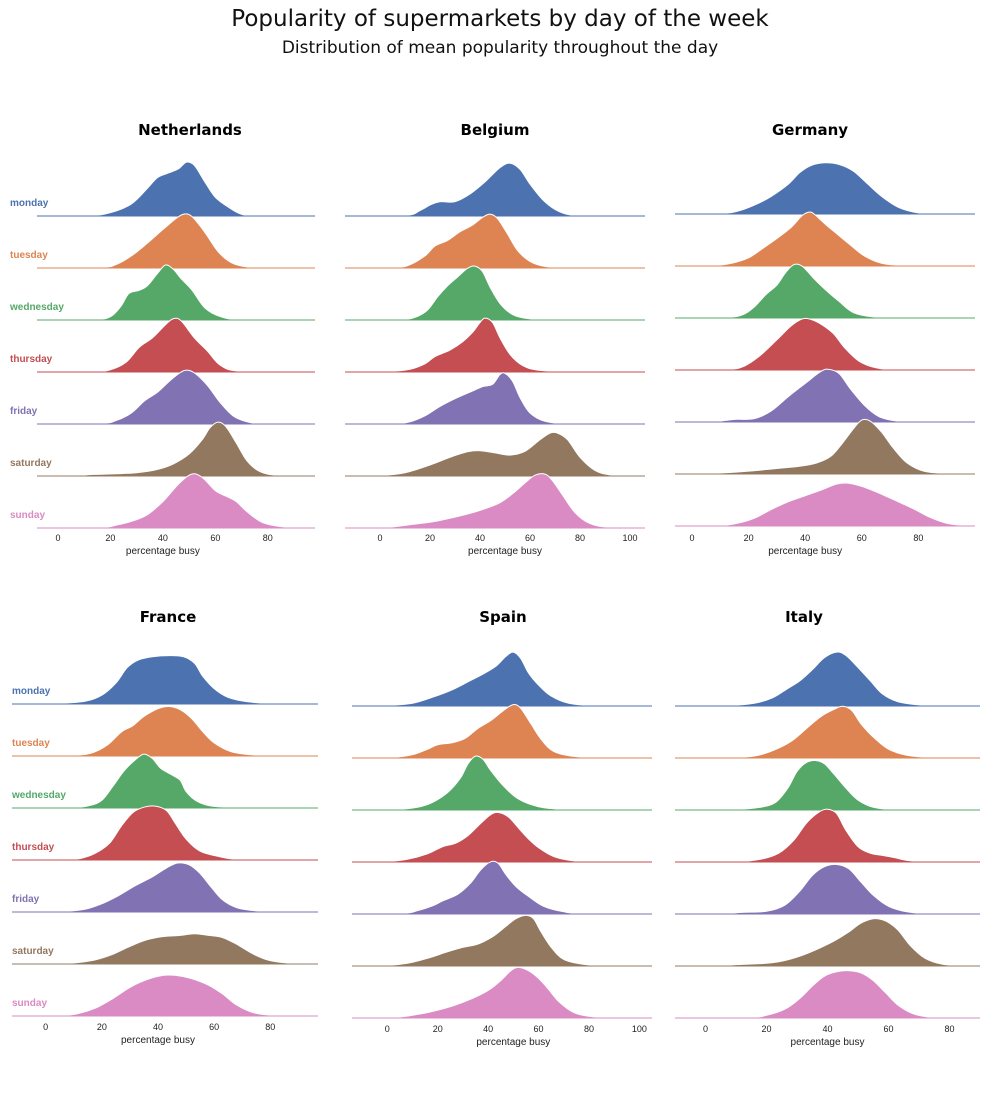 This screenshot has width=1000, height=1106. What do you see at coordinates (810, 130) in the screenshot?
I see `panel-title: Germany` at bounding box center [810, 130].